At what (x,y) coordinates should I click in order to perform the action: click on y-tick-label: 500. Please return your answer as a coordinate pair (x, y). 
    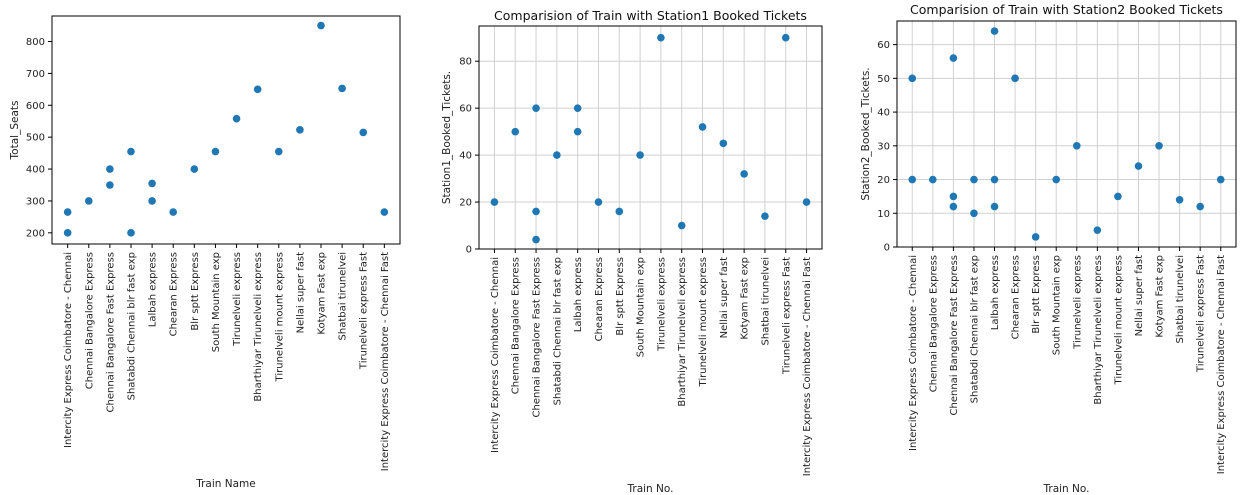
    Looking at the image, I should click on (35, 138).